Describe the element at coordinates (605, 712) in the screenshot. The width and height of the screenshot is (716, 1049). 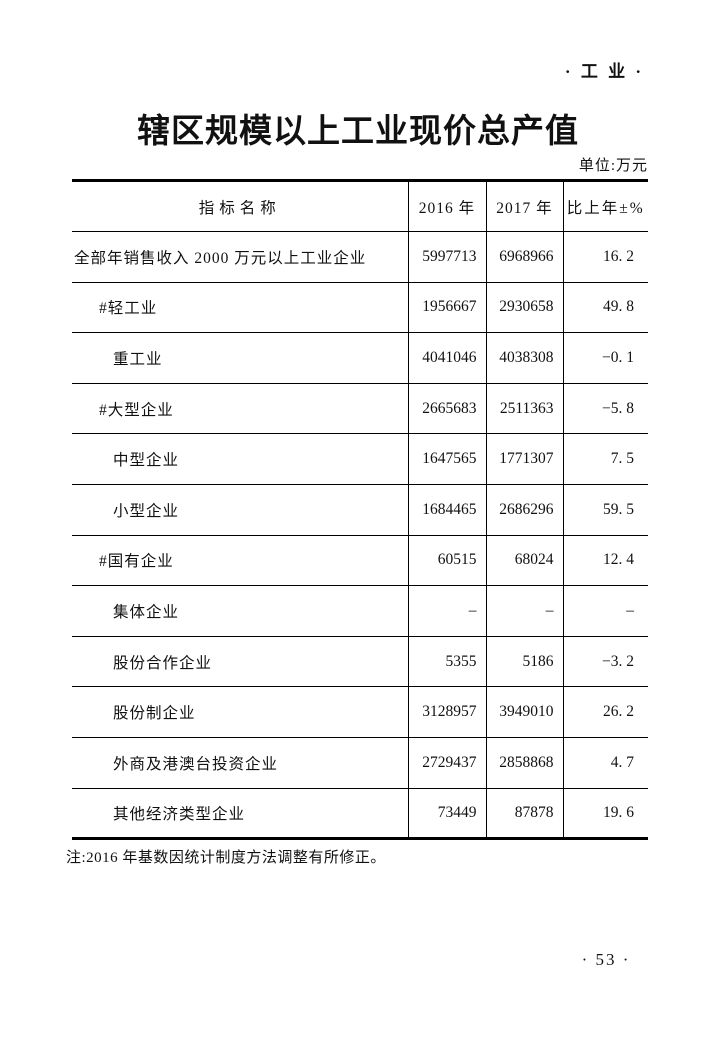
I see `pct-cell: 26. 2` at that location.